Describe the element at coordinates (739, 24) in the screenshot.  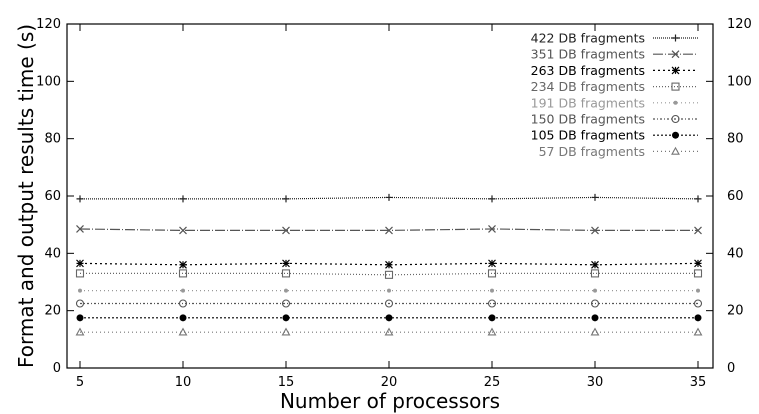
I see `y-tick-label-right: 120` at that location.